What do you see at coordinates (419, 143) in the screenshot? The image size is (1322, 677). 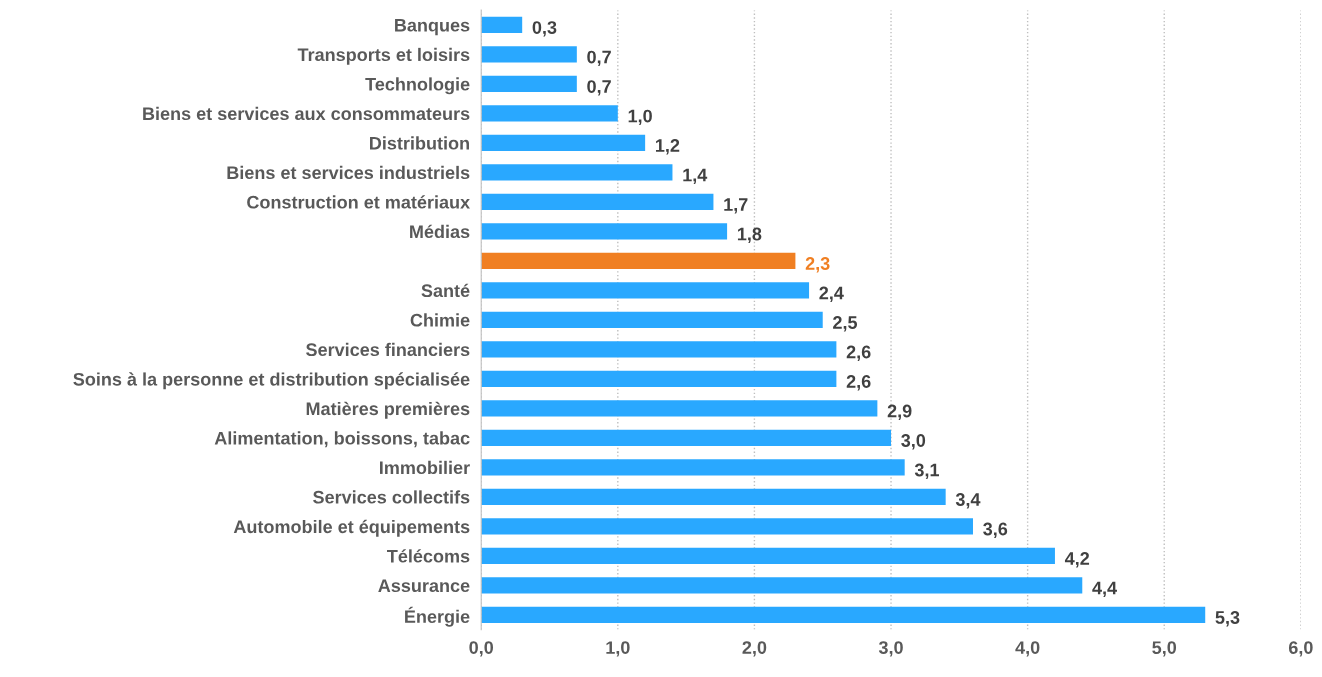 I see `y-tick-label: Distribution` at bounding box center [419, 143].